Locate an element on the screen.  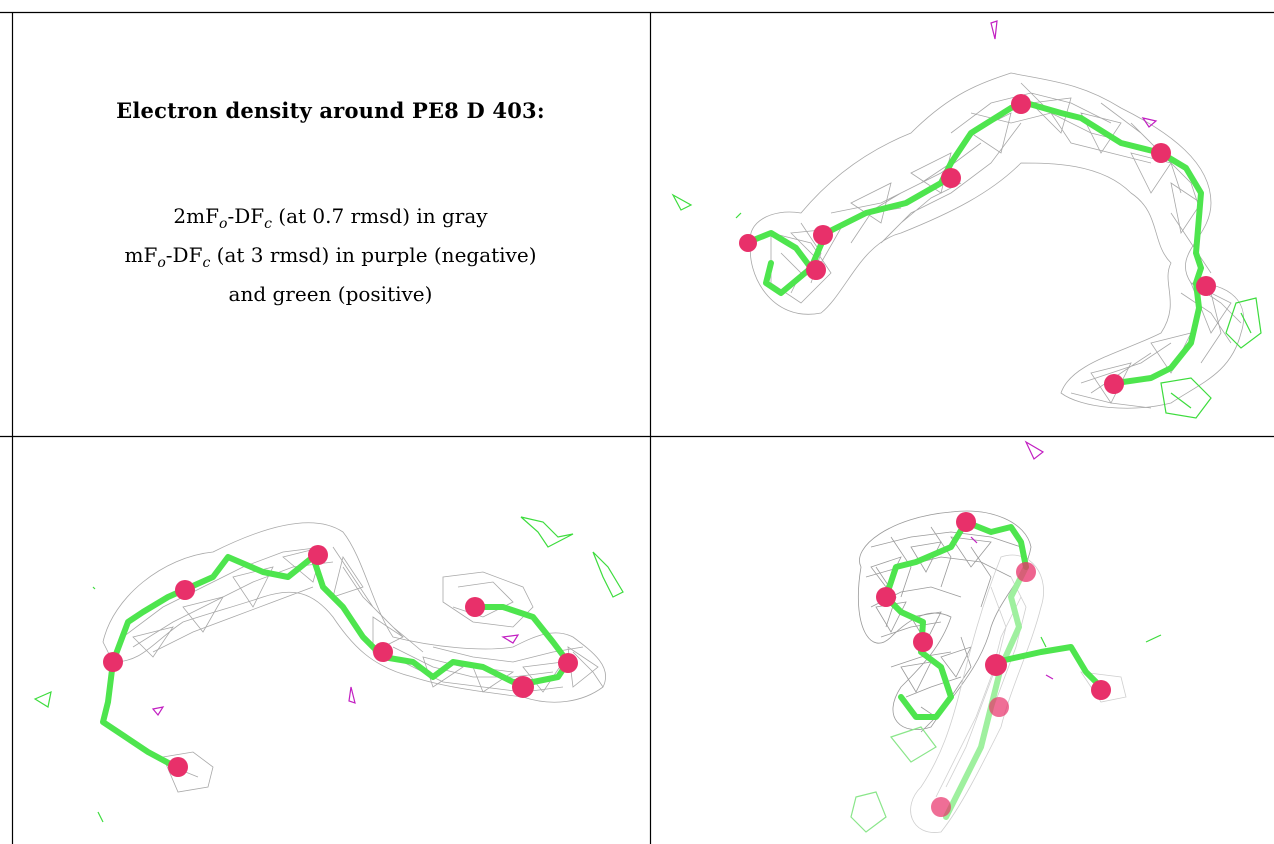
legend-text: 2mF is located at coordinates (196, 216).